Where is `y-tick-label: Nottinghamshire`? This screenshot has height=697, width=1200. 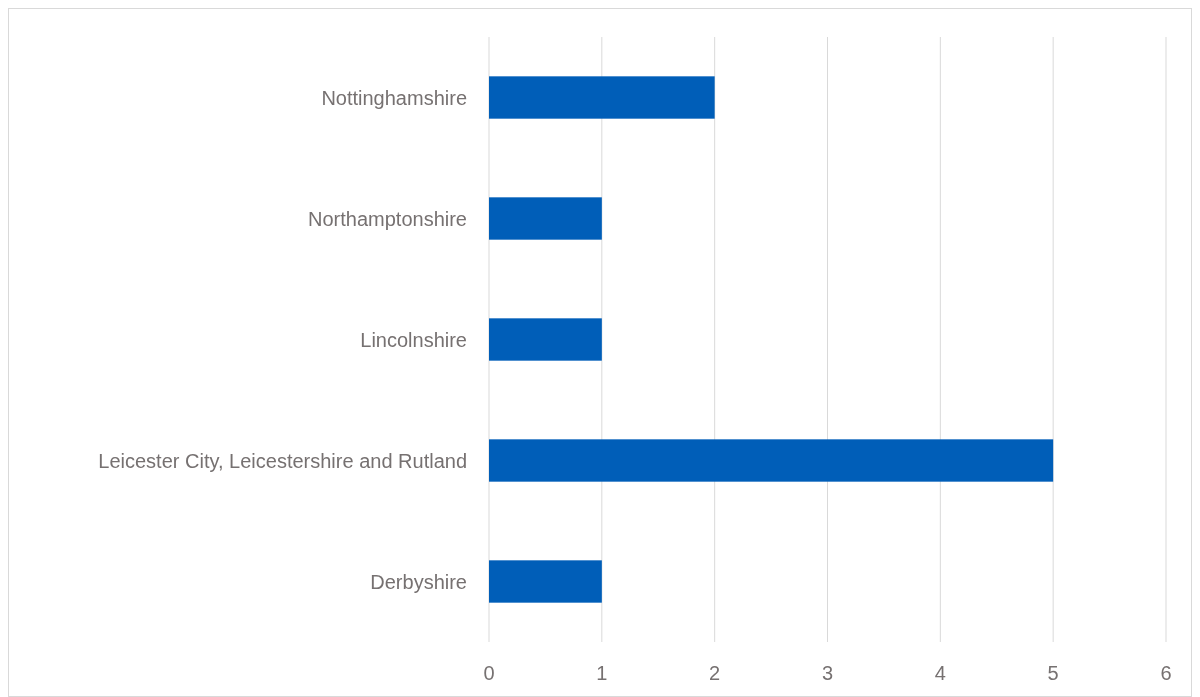 y-tick-label: Nottinghamshire is located at coordinates (394, 97).